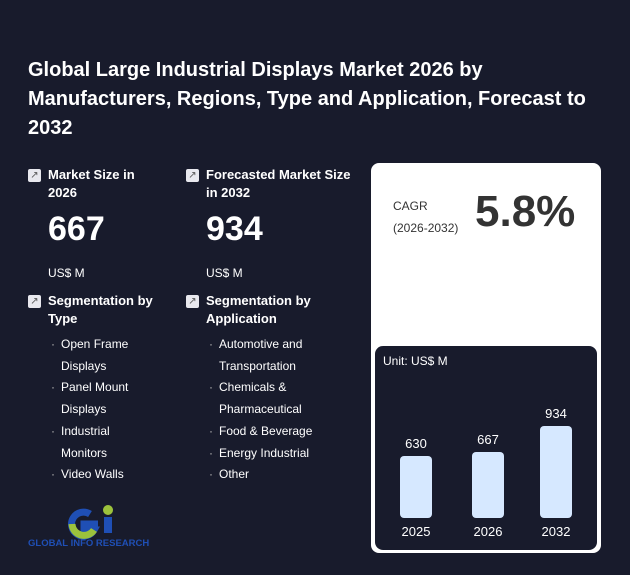 Image resolution: width=630 pixels, height=575 pixels. Describe the element at coordinates (556, 472) in the screenshot. I see `bar-2032` at that location.